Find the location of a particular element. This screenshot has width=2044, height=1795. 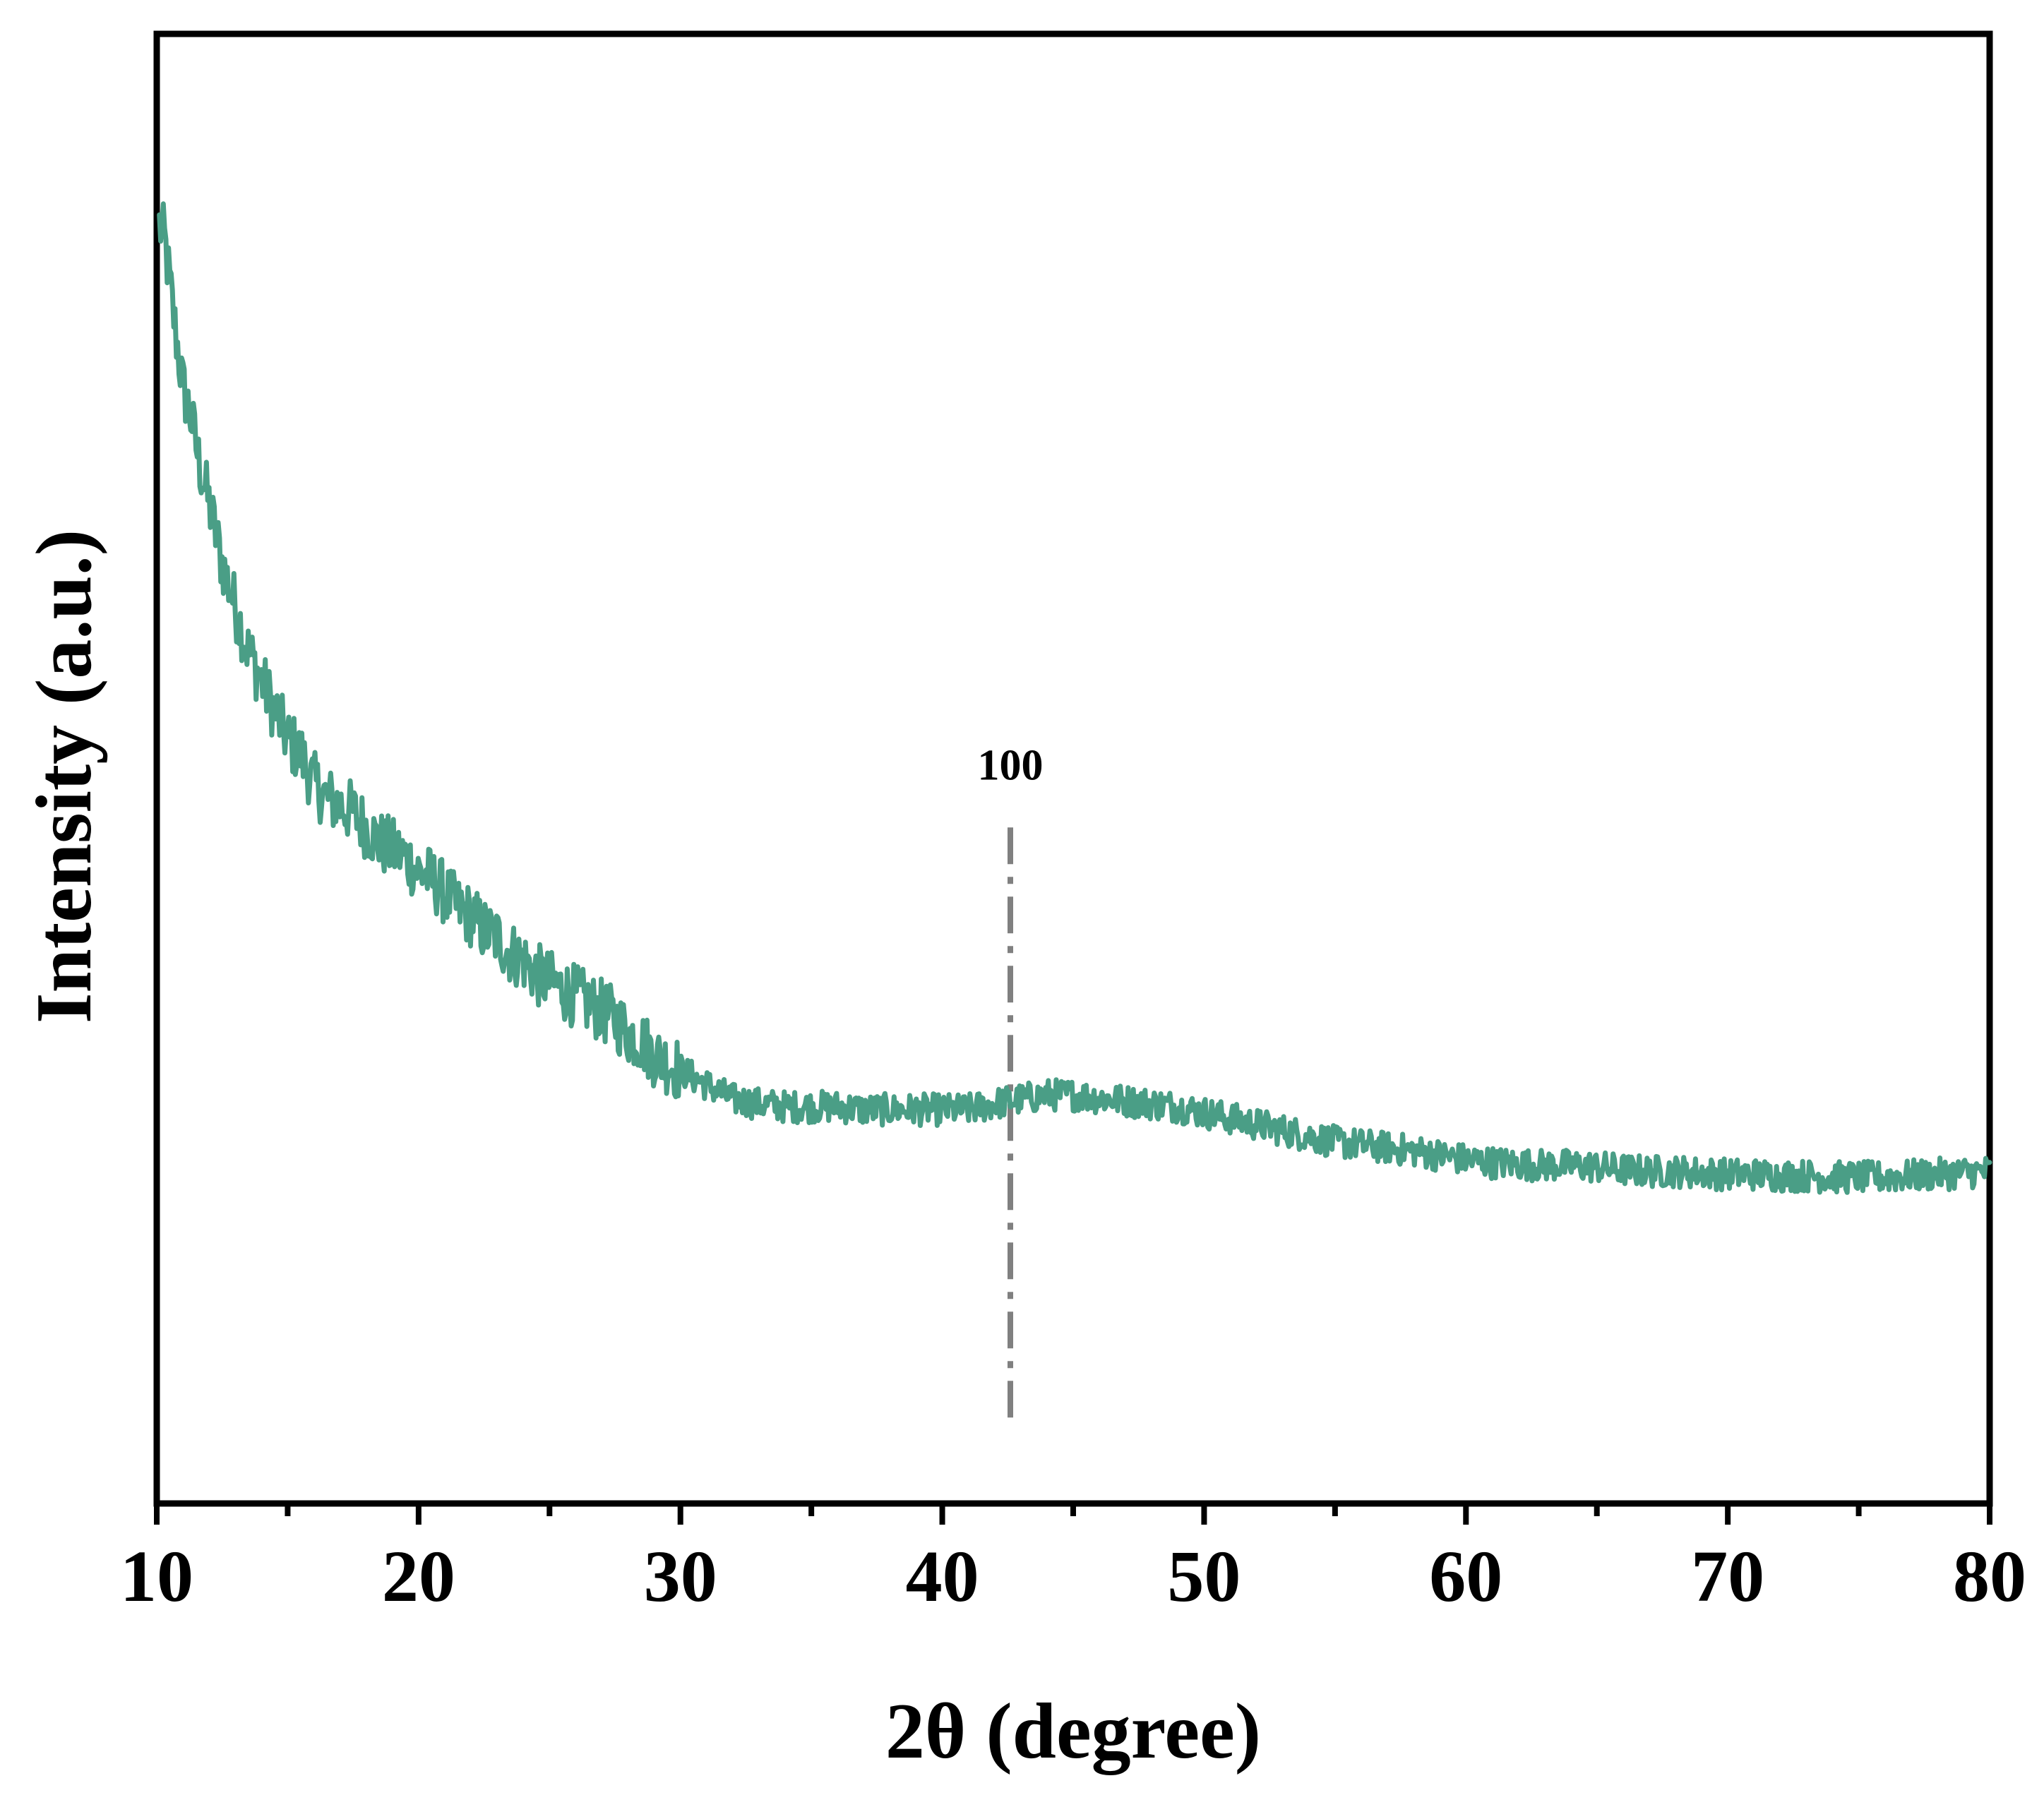

x-tick-label: 60 is located at coordinates (1465, 1576).